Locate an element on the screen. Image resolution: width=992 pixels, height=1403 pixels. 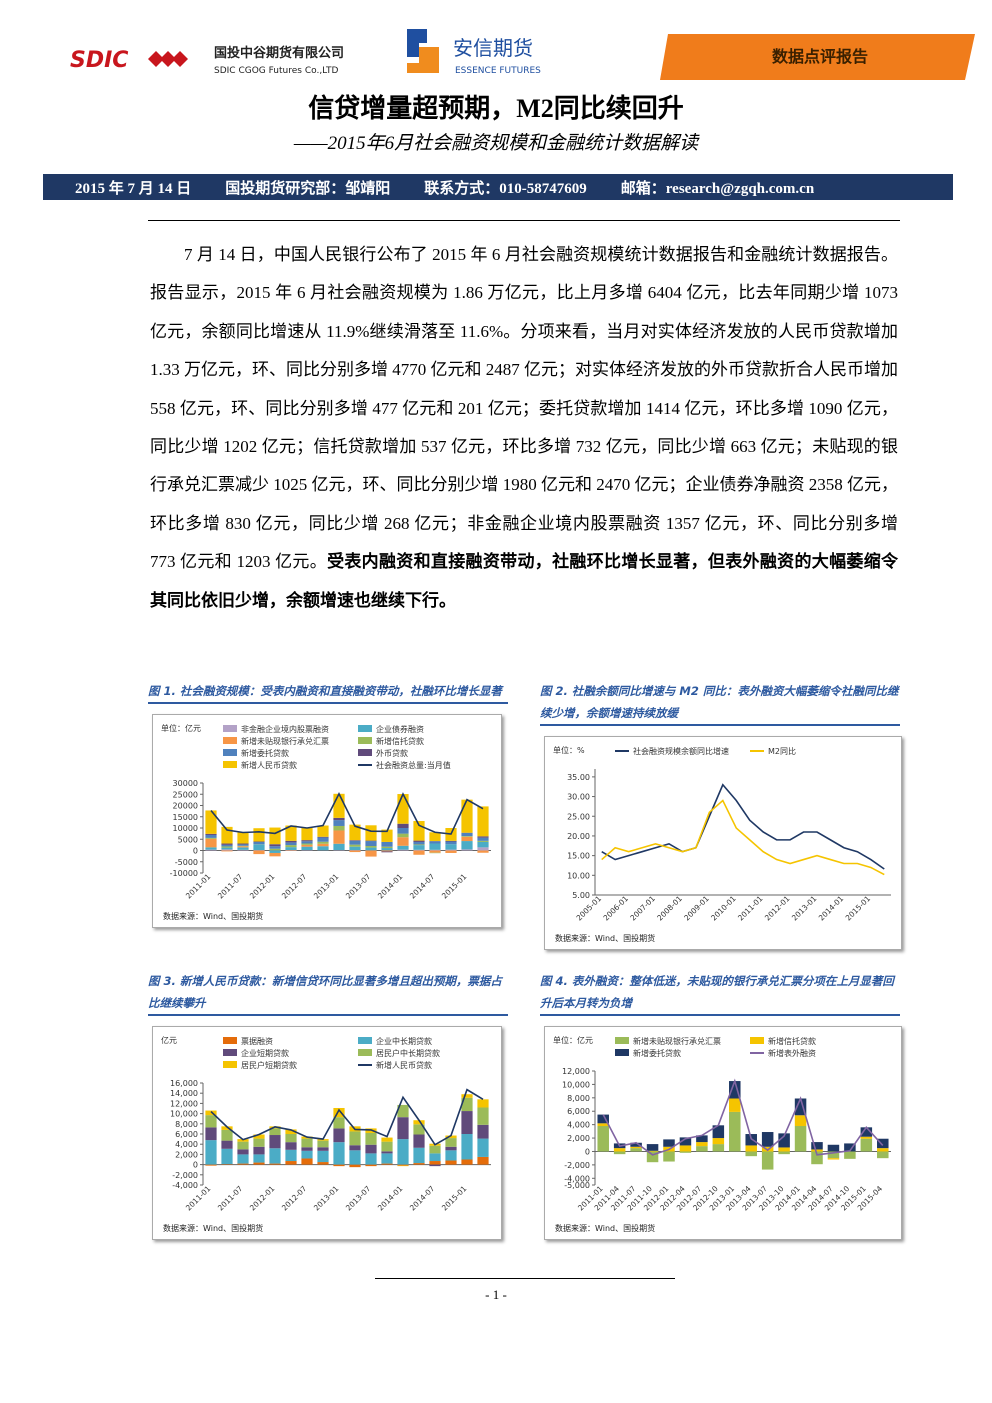
footer-rule is located at coordinates (525, 1278).